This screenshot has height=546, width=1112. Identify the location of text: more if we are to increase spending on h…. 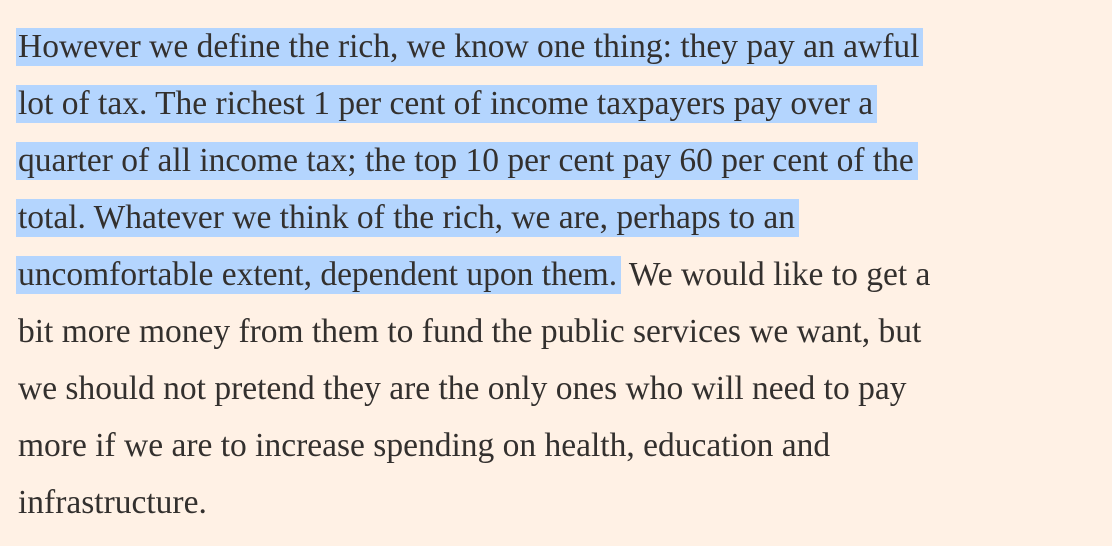
(424, 445).